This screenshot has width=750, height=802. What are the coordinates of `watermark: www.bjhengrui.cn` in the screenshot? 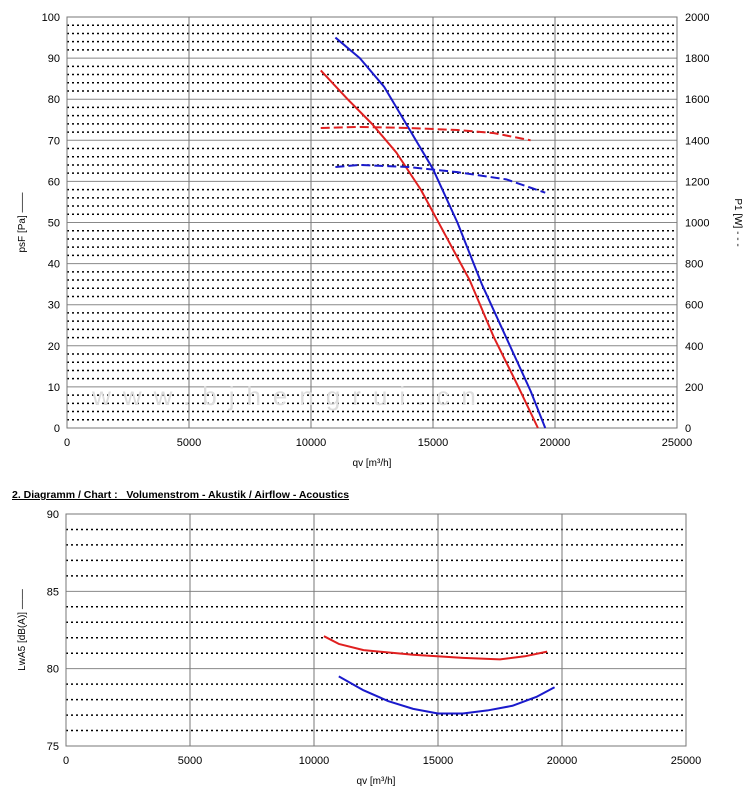 It's located at (289, 396).